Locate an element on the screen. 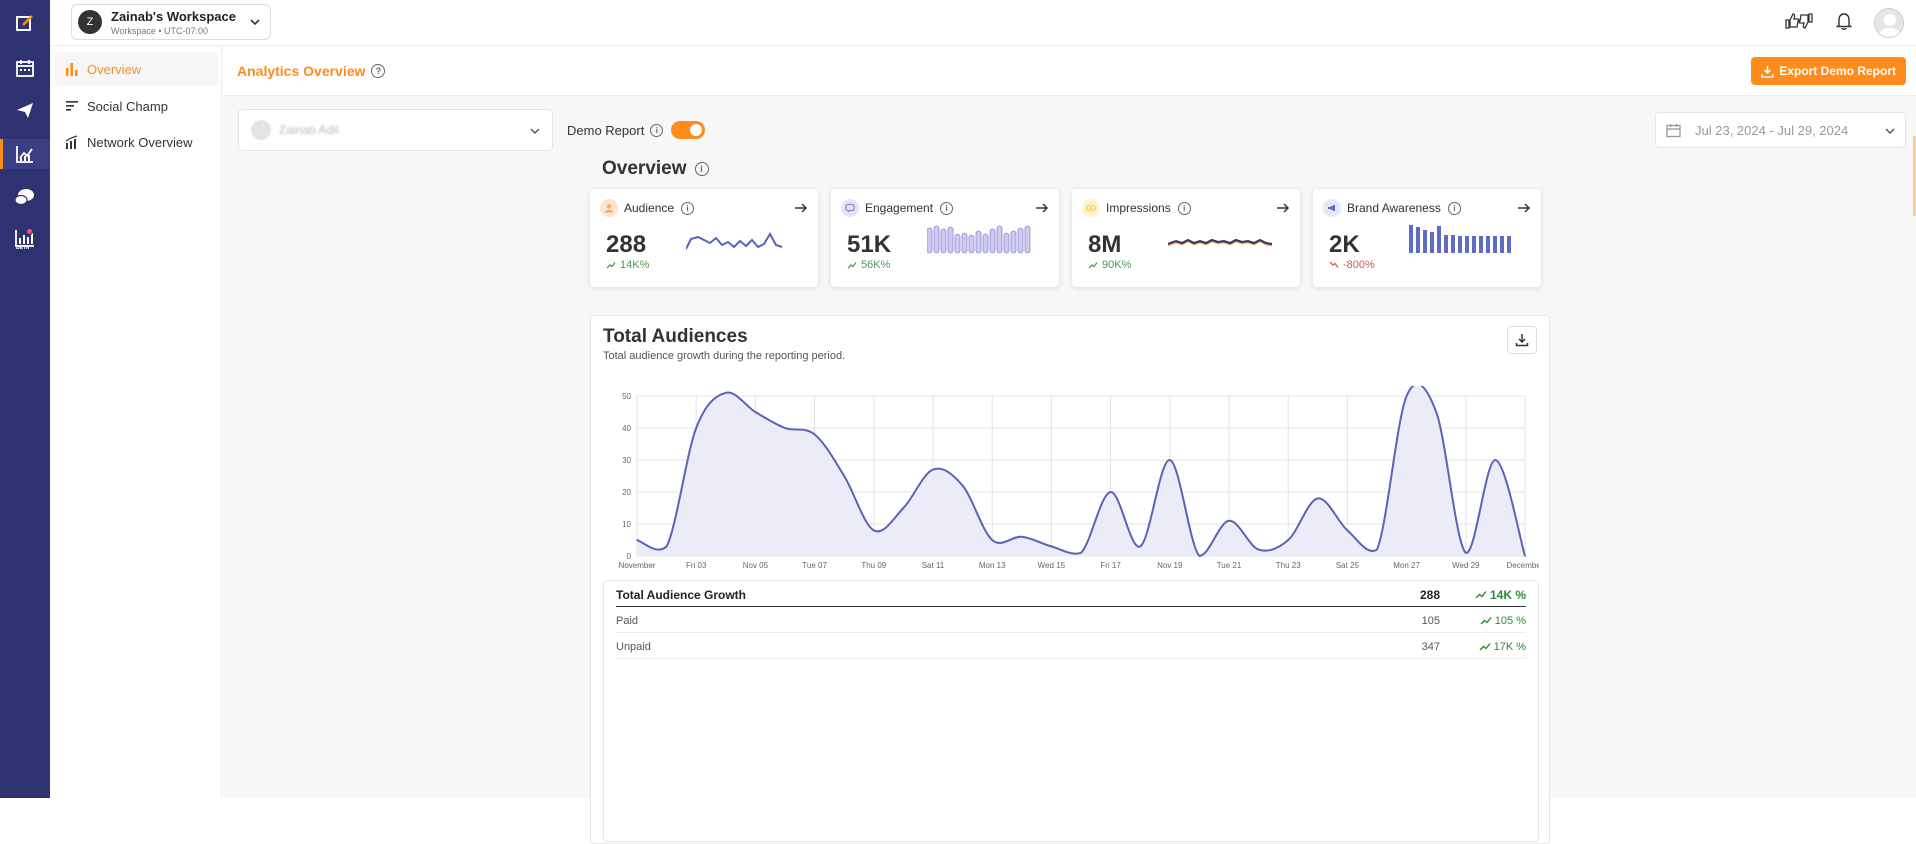 The height and width of the screenshot is (844, 1916). sidebar-item-network-overview: Network Overview is located at coordinates (136, 142).